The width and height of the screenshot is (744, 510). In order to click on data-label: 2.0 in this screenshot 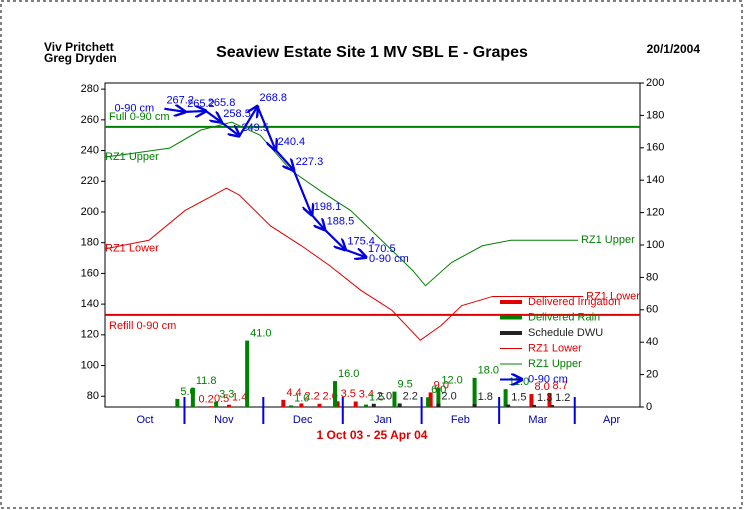, I will do `click(384, 397)`.